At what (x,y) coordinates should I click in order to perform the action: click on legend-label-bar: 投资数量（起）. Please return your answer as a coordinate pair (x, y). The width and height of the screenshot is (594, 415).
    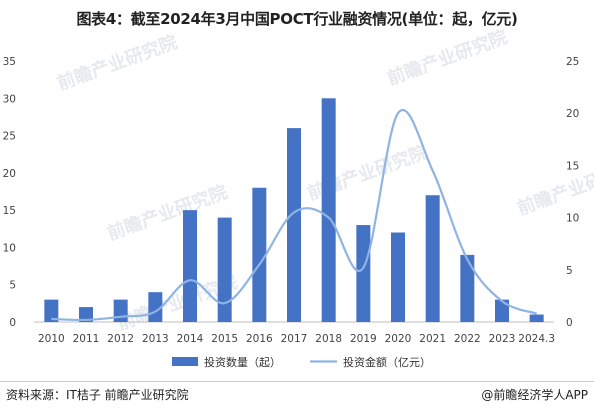
    Looking at the image, I should click on (242, 362).